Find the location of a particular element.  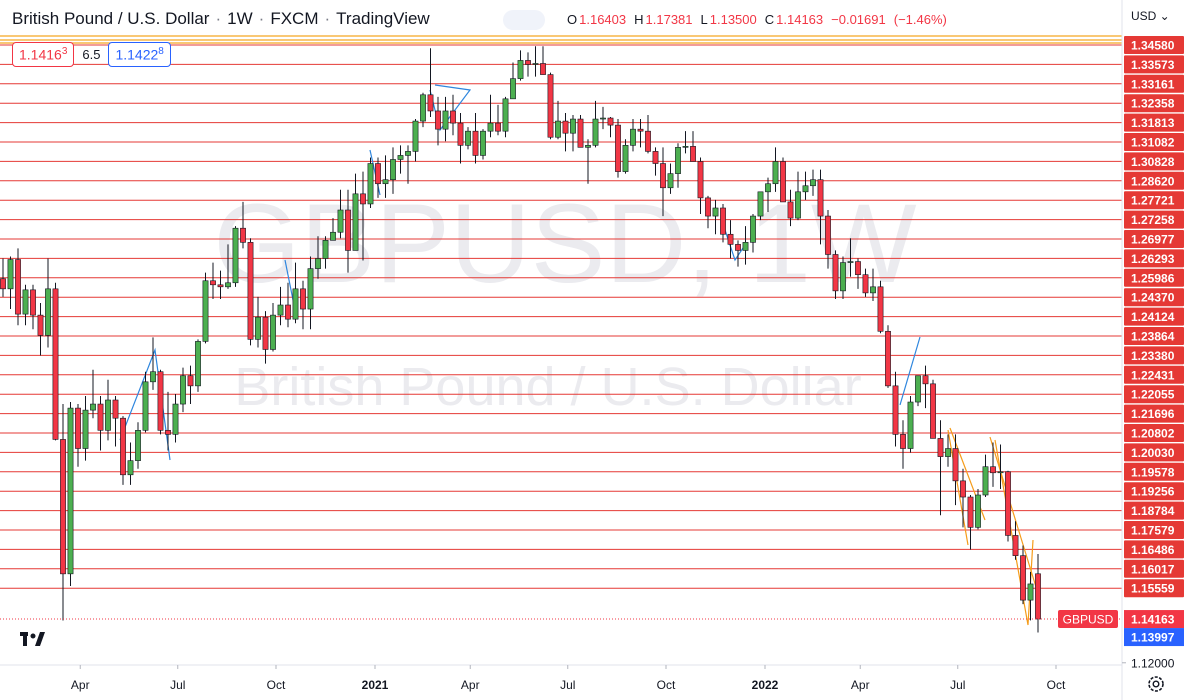

sell-button: 1.14163 is located at coordinates (43, 54).